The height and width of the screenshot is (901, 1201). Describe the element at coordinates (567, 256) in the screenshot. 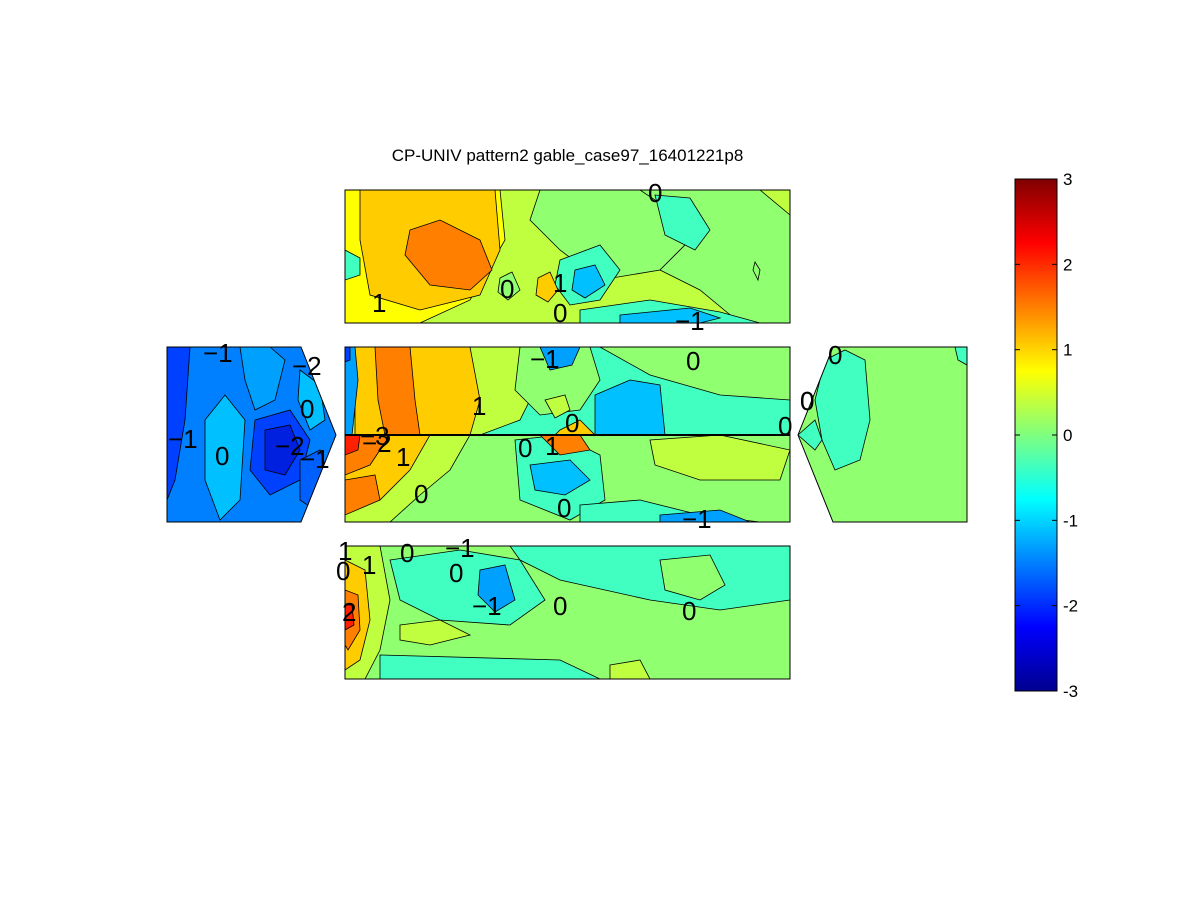

I see `panel-top-face` at that location.